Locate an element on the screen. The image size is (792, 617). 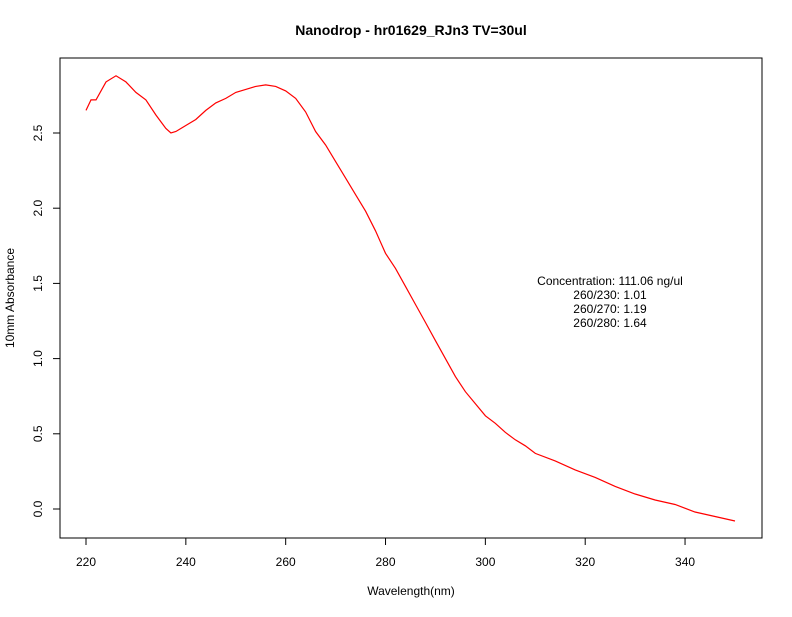
y-tick-label: 2.5 is located at coordinates (38, 132).